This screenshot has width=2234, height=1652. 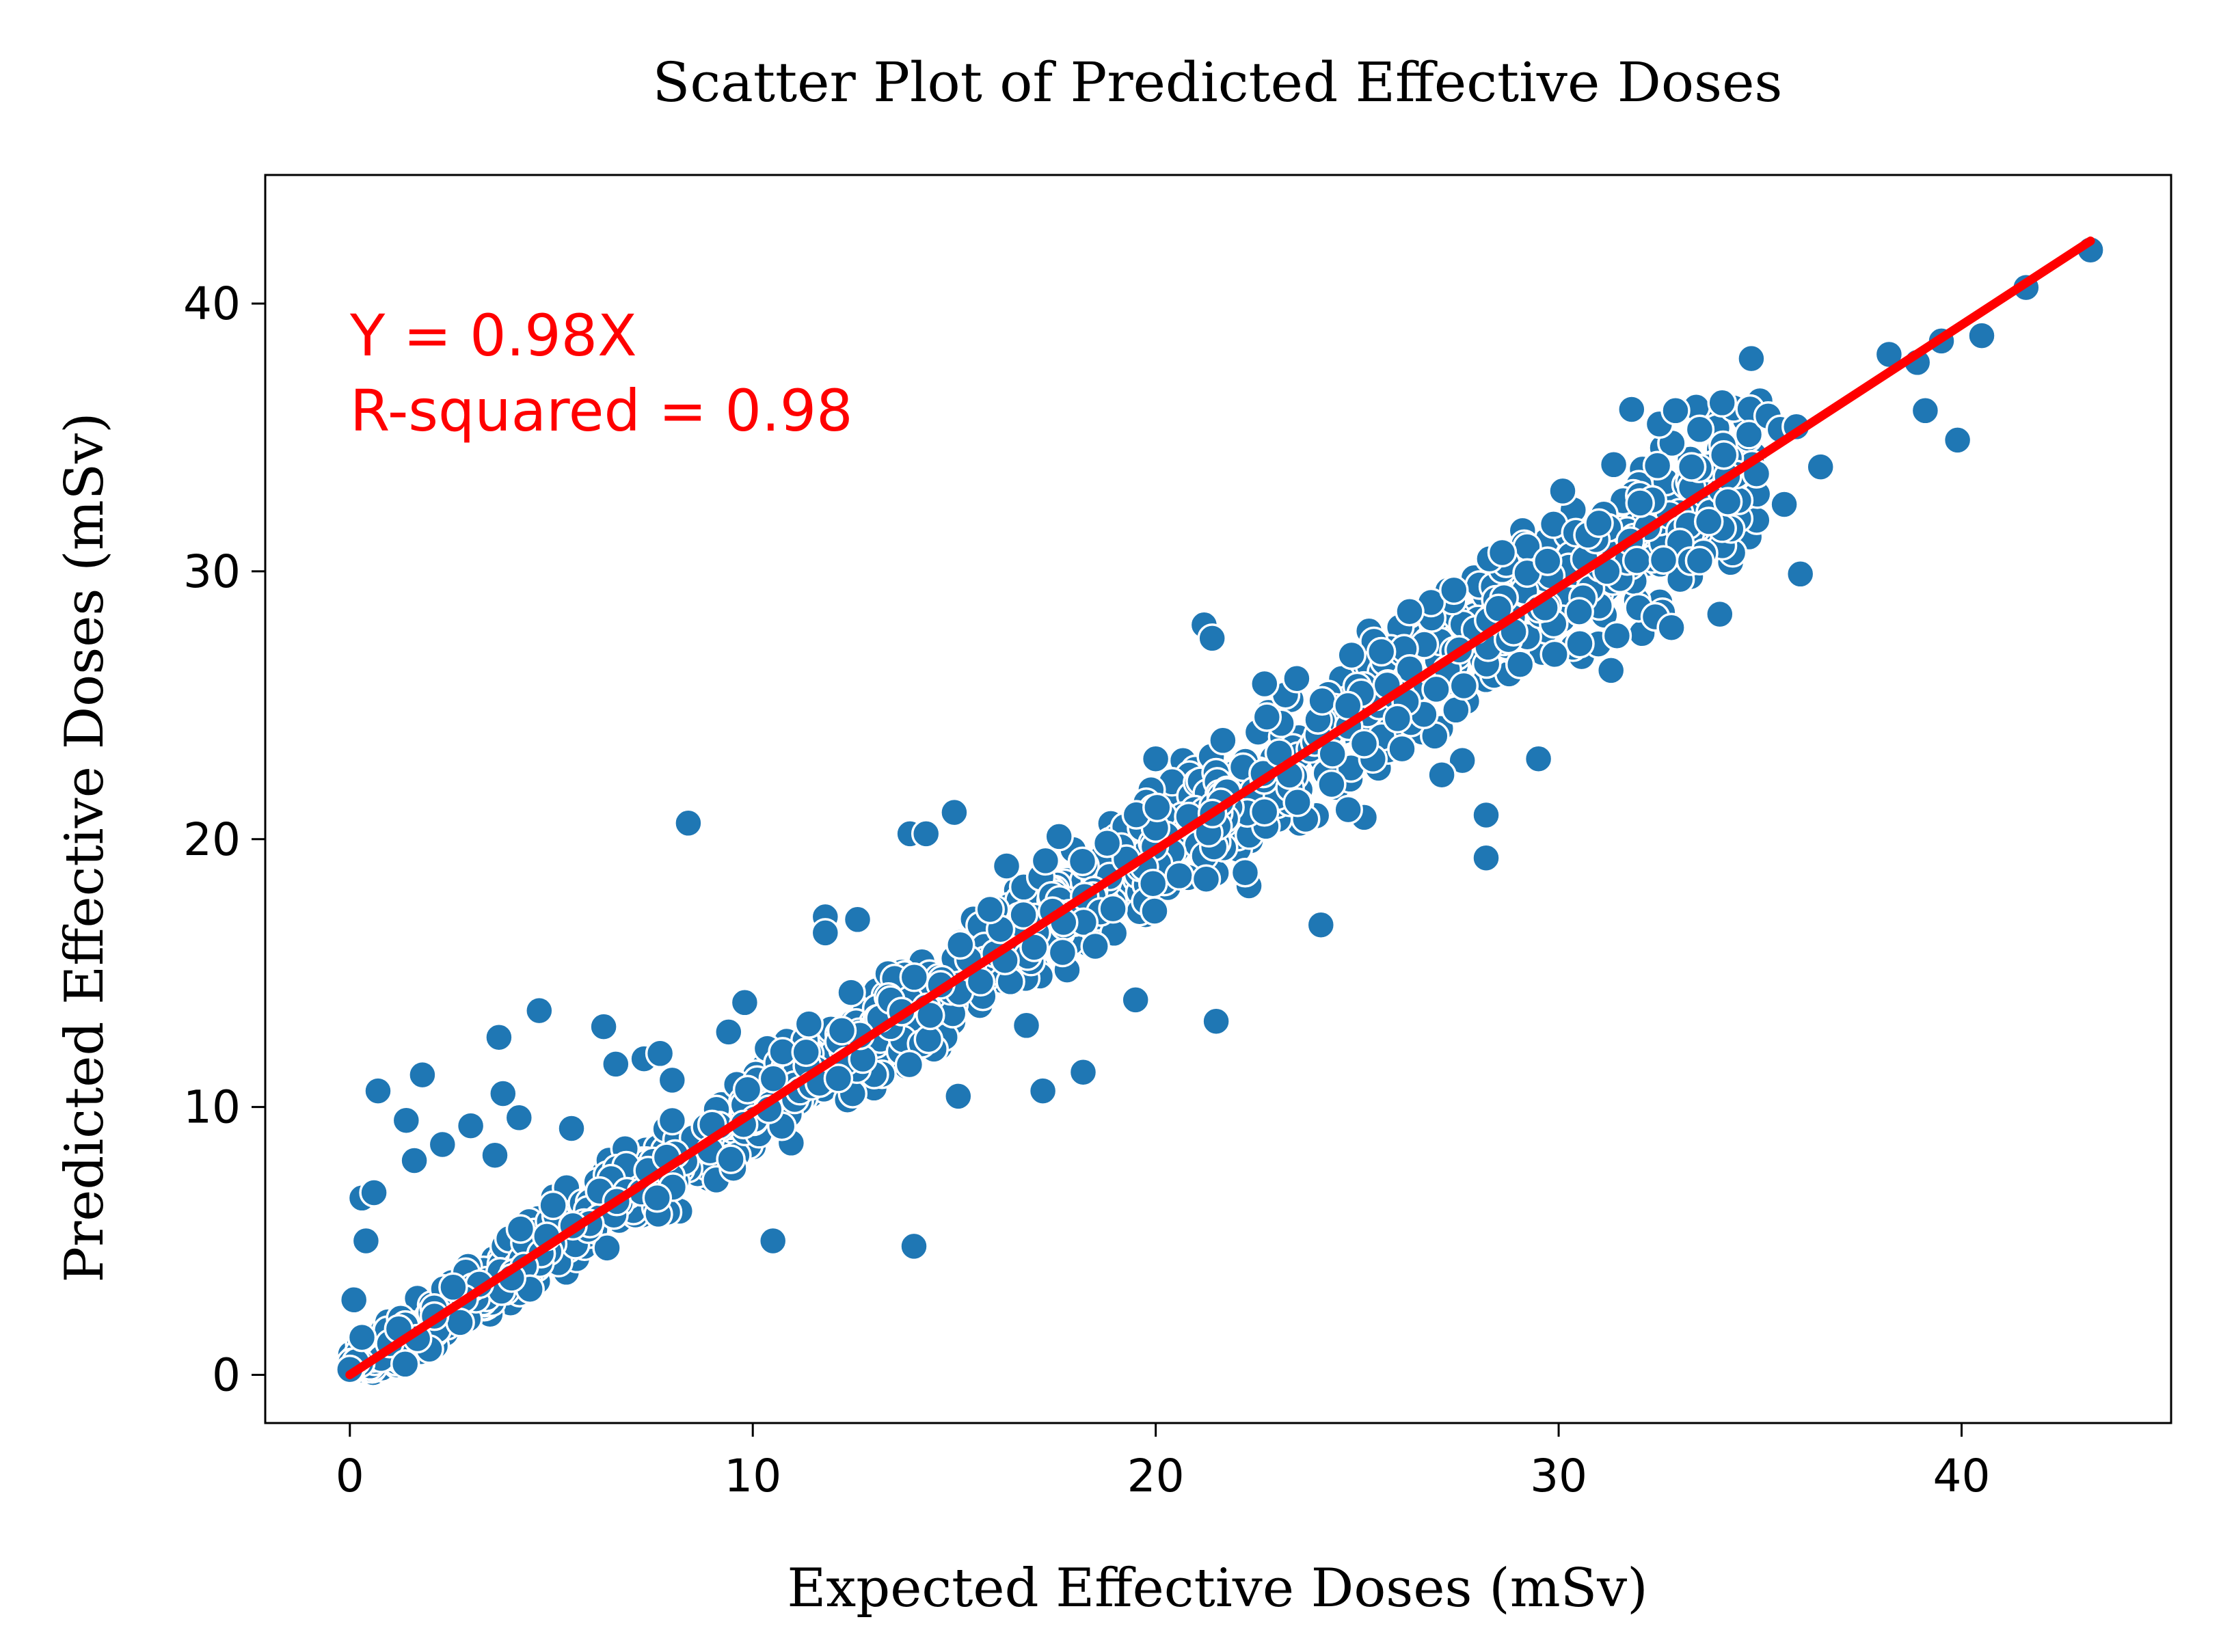 What do you see at coordinates (493, 335) in the screenshot?
I see `equation-annotation: Y = 0.98X` at bounding box center [493, 335].